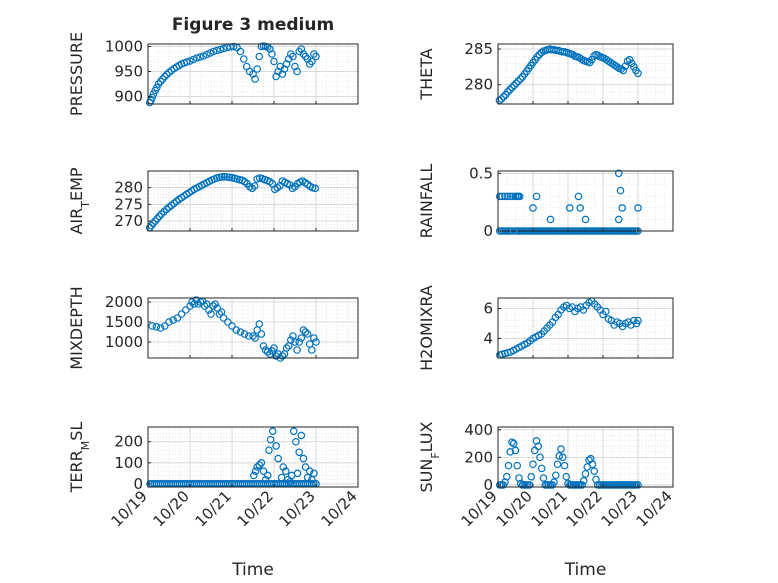 The image size is (778, 583). What do you see at coordinates (213, 508) in the screenshot?
I see `x-tick-label: 10/21` at bounding box center [213, 508].